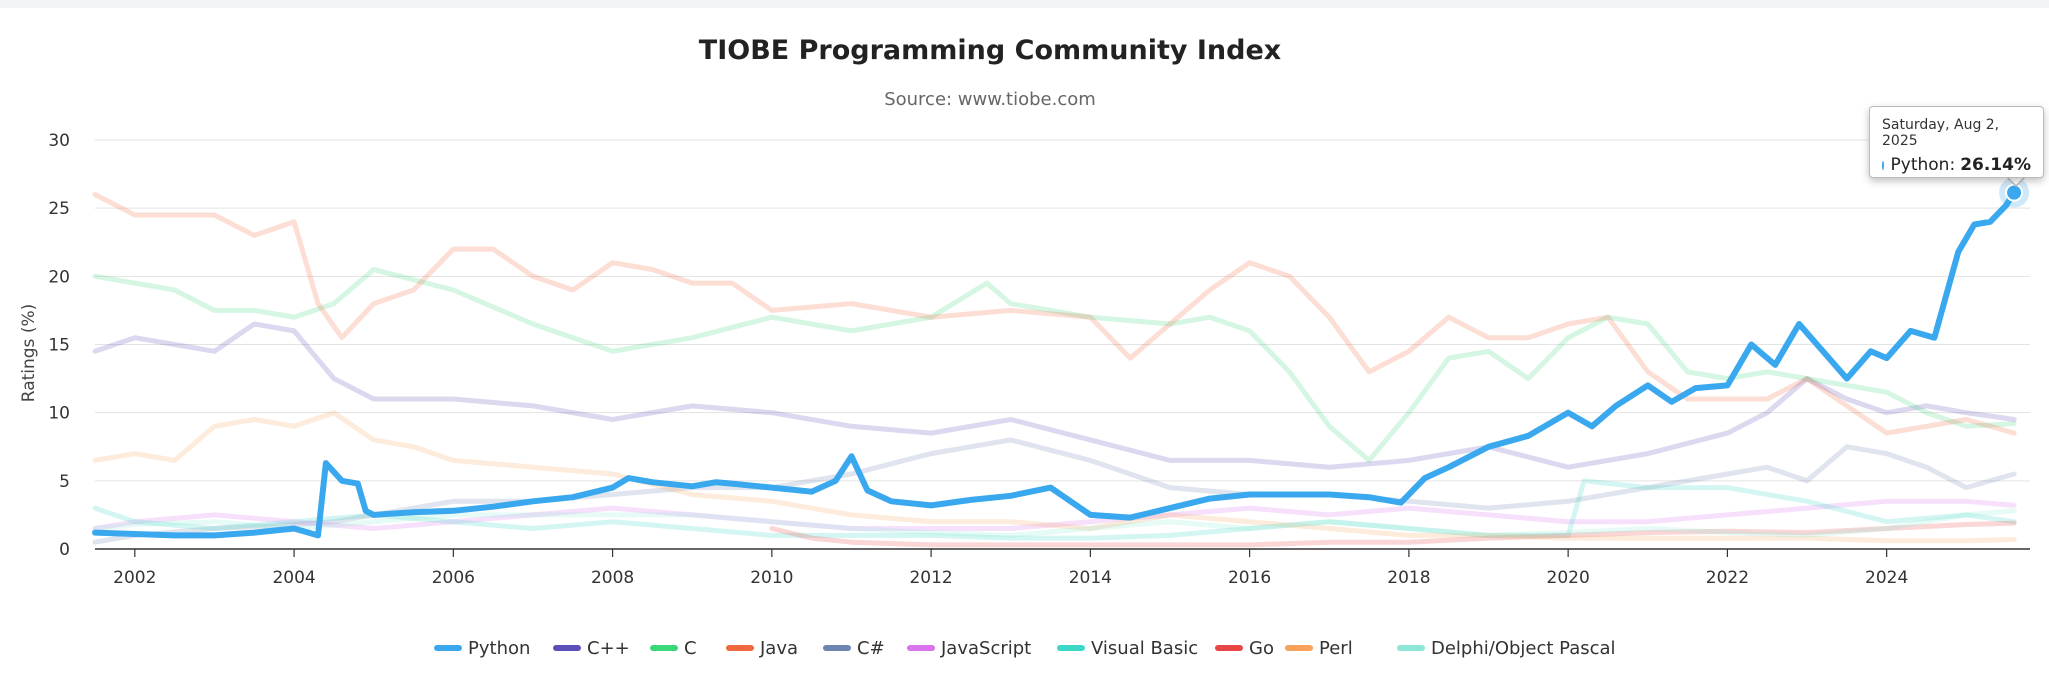 This screenshot has height=678, width=2049. Describe the element at coordinates (293, 578) in the screenshot. I see `x-tick-label: 2004` at that location.